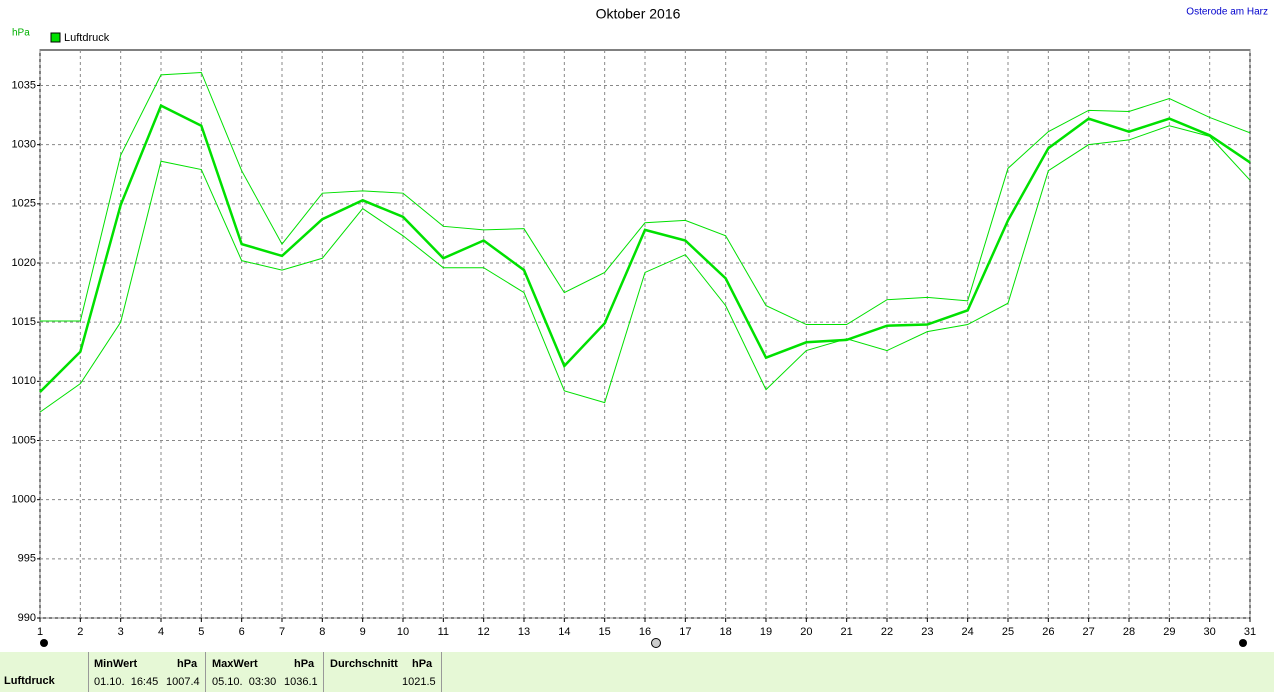 The height and width of the screenshot is (692, 1274). Describe the element at coordinates (403, 632) in the screenshot. I see `x-tick-label: 10` at that location.